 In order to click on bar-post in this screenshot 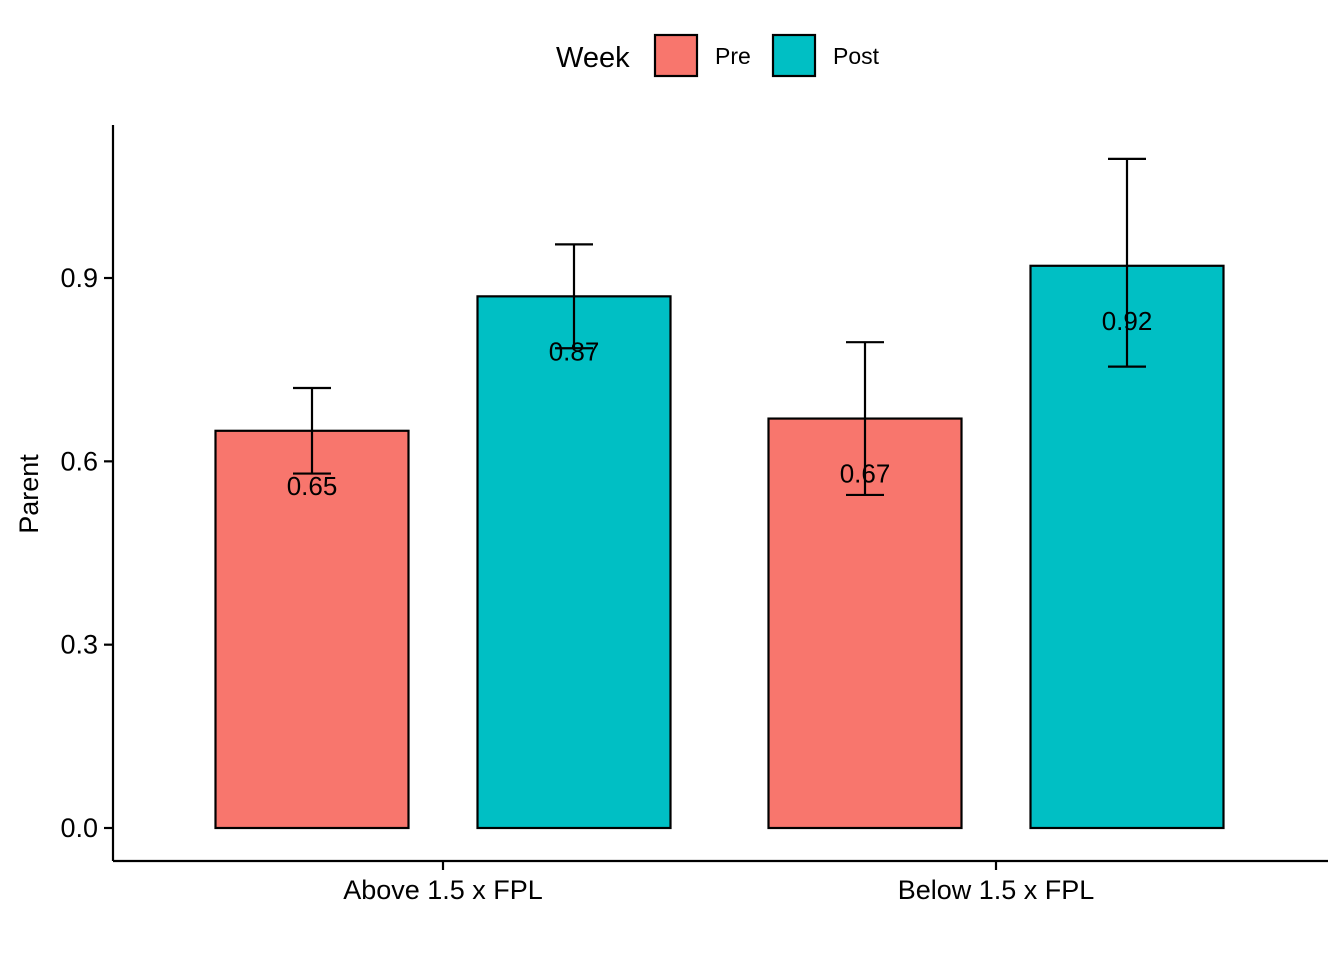, I will do `click(574, 562)`.